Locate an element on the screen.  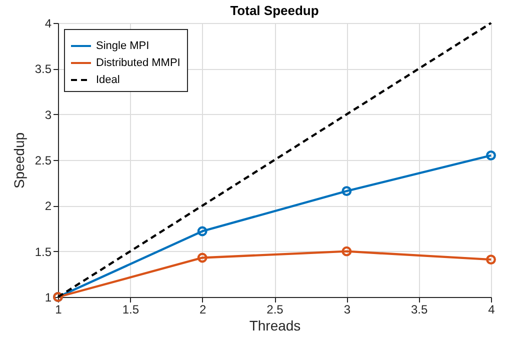
legend-label: Single MPI is located at coordinates (123, 46).